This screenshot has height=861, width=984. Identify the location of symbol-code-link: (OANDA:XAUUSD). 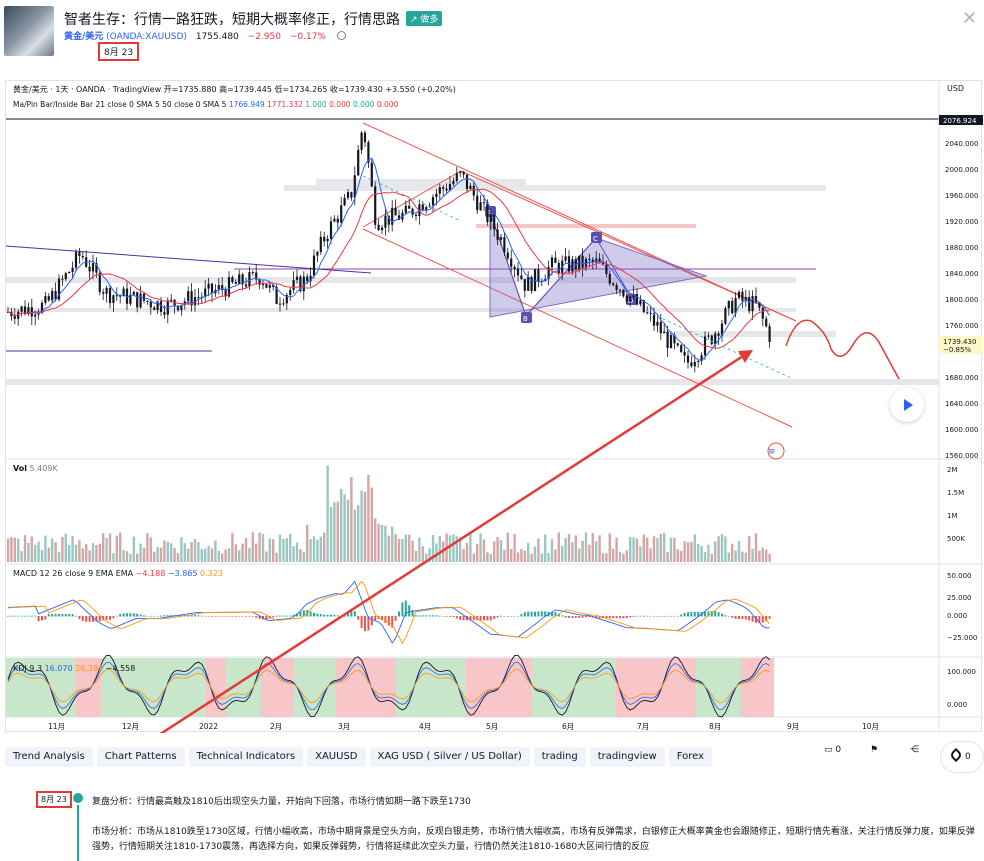
(146, 37).